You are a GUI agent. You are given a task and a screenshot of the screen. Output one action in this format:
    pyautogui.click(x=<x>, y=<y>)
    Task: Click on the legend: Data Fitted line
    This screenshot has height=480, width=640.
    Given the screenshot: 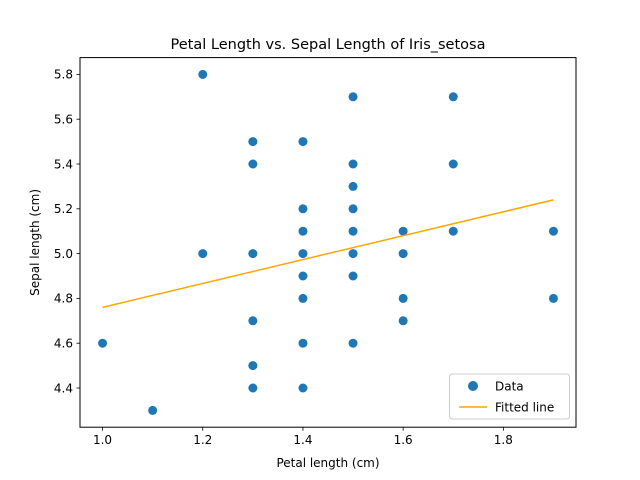 What is the action you would take?
    pyautogui.click(x=509, y=396)
    